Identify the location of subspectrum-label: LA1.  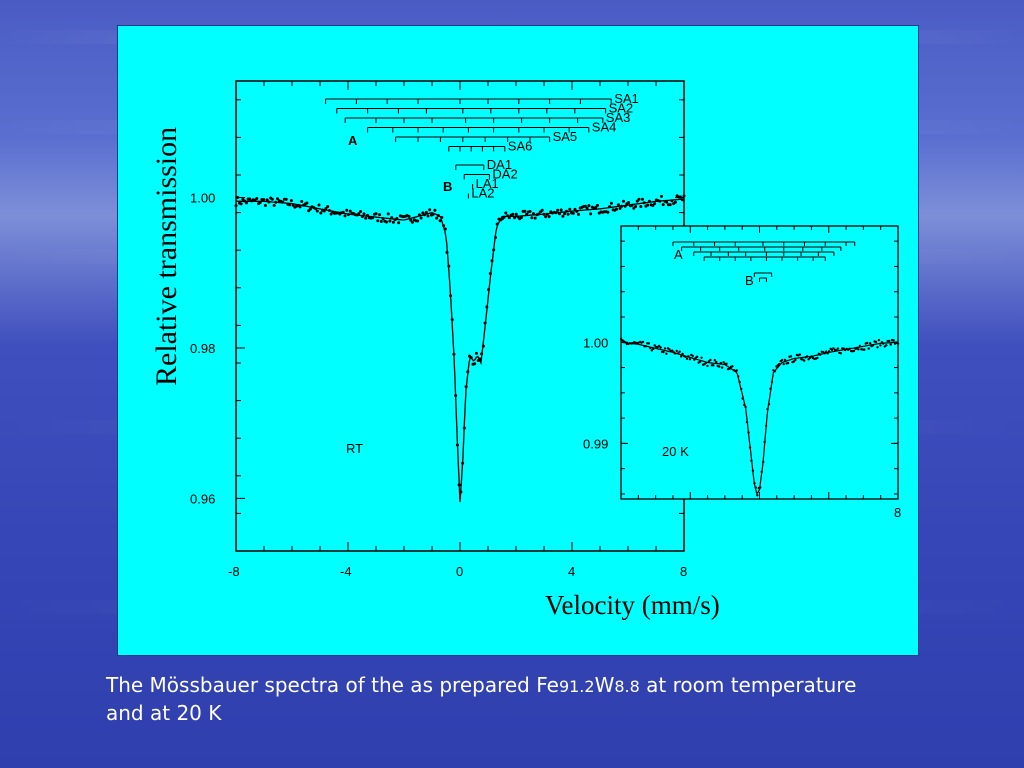
(487, 183).